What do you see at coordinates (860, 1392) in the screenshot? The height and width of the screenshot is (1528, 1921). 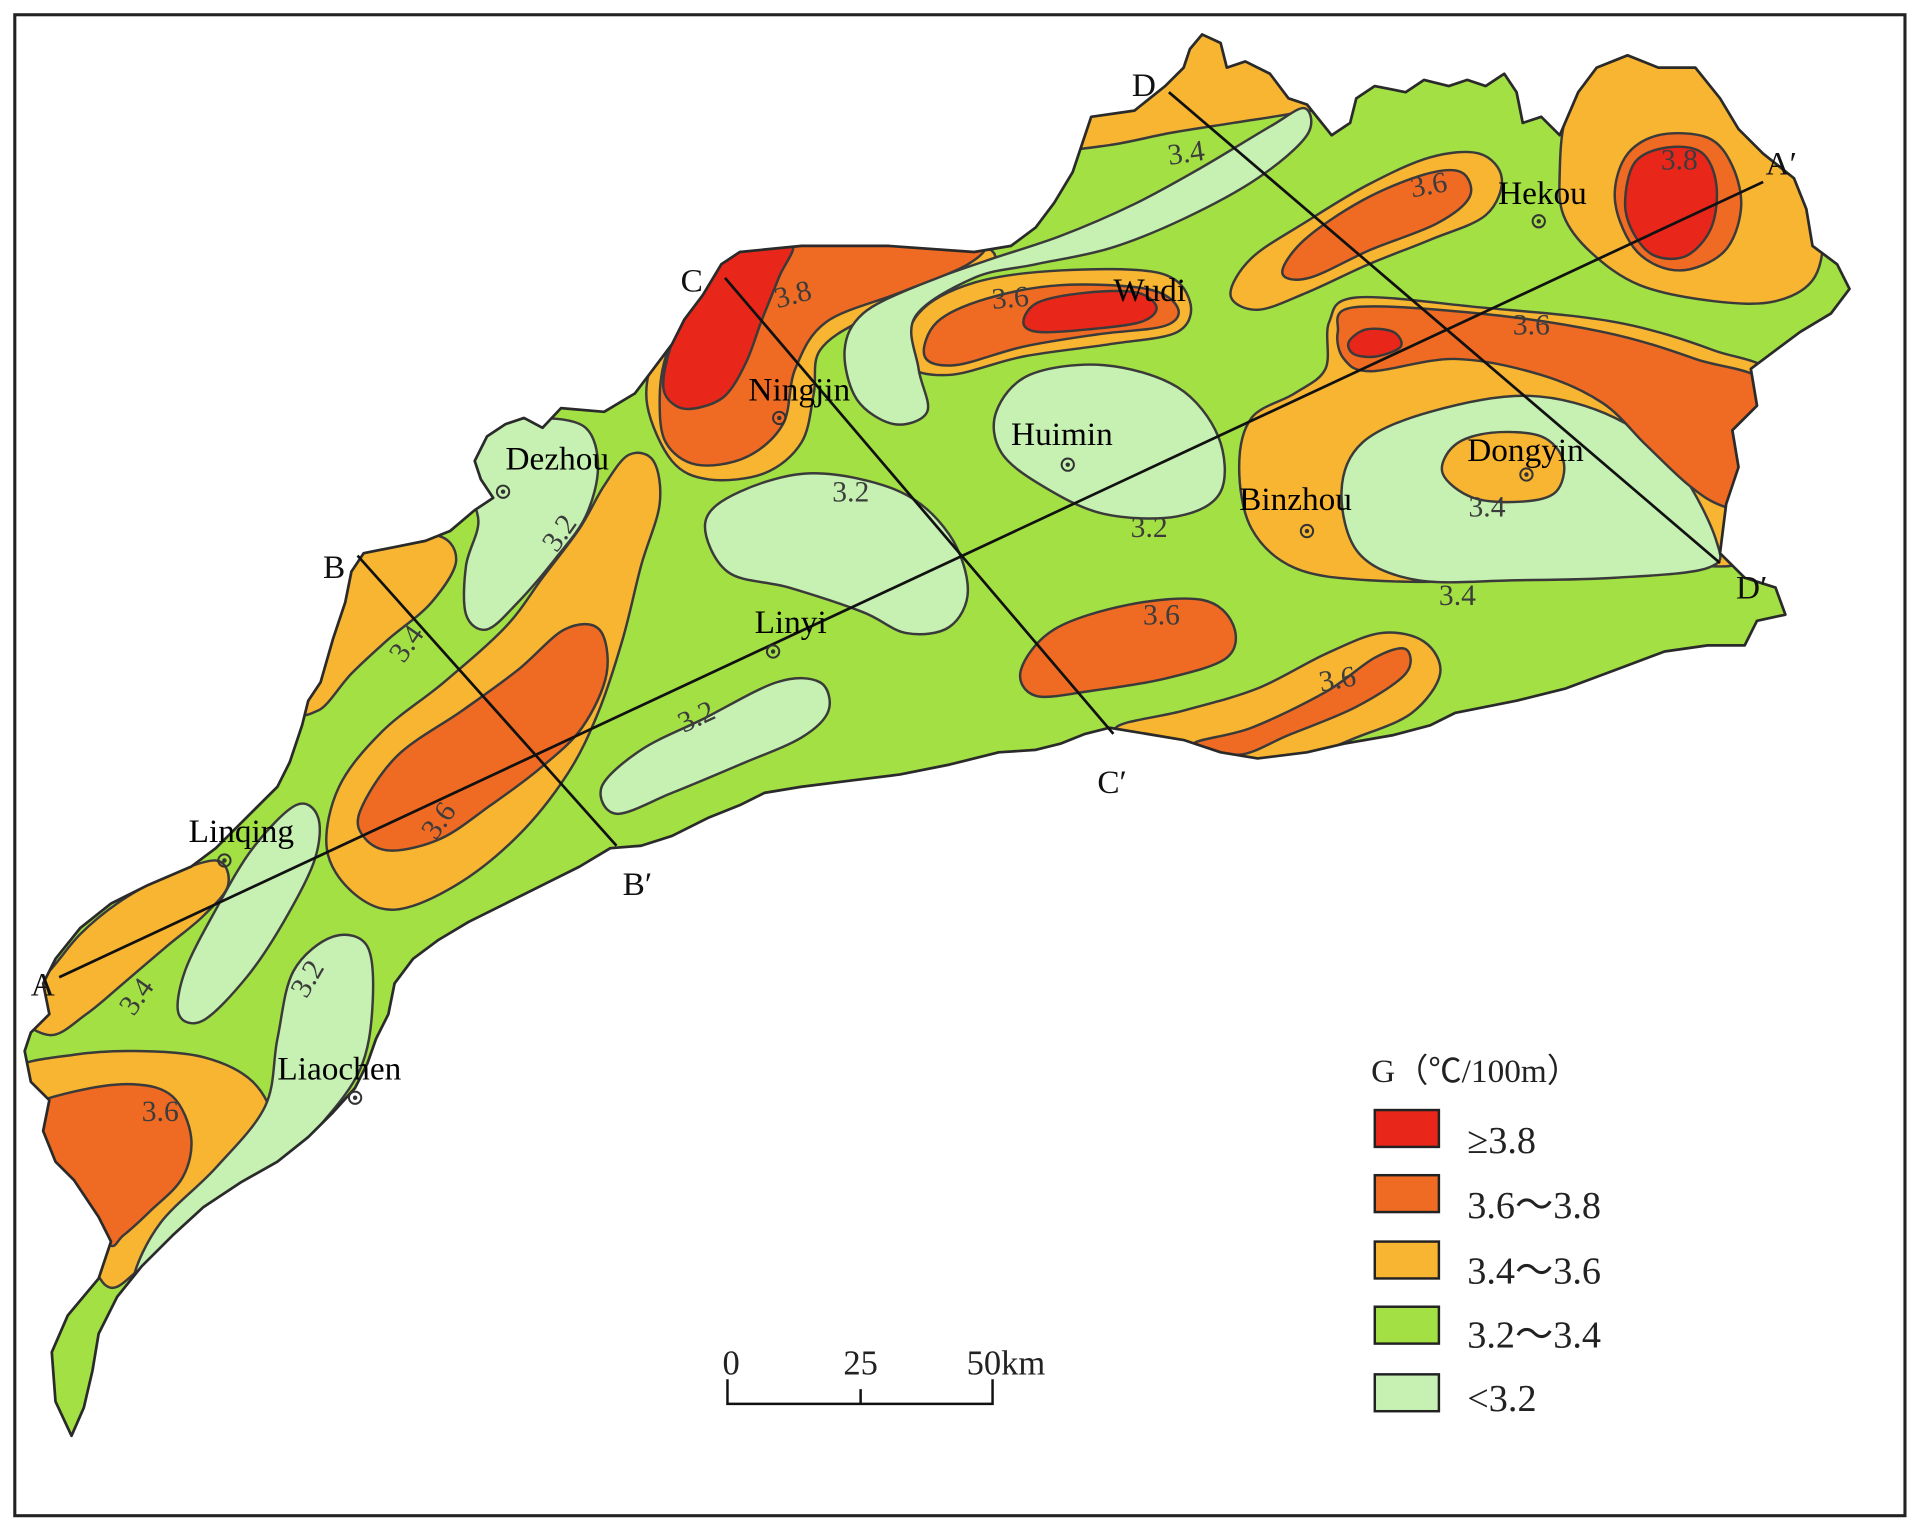 I see `scale-bar-line` at bounding box center [860, 1392].